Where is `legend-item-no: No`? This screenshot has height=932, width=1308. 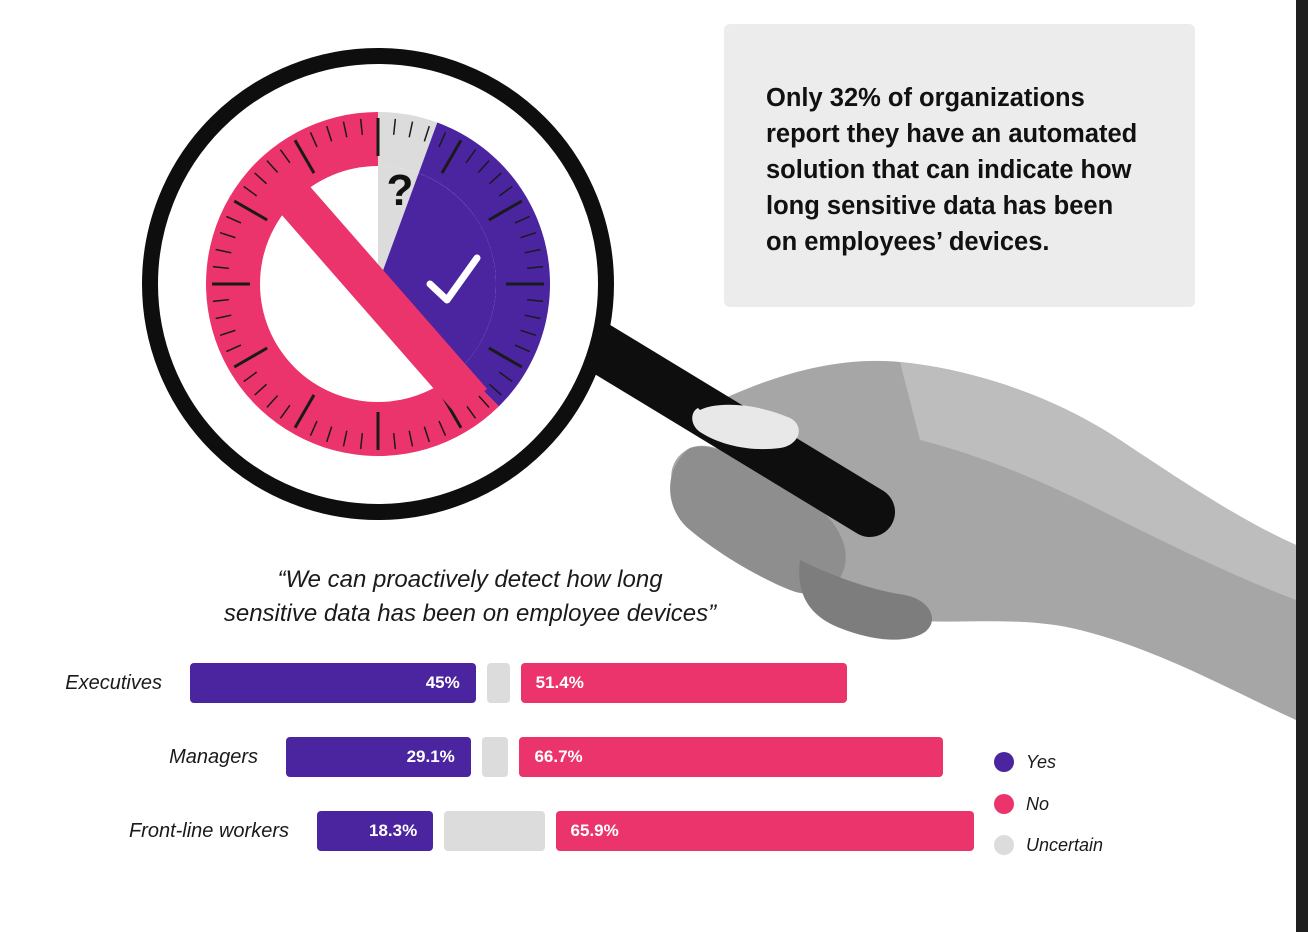 legend-item-no: No is located at coordinates (1084, 804).